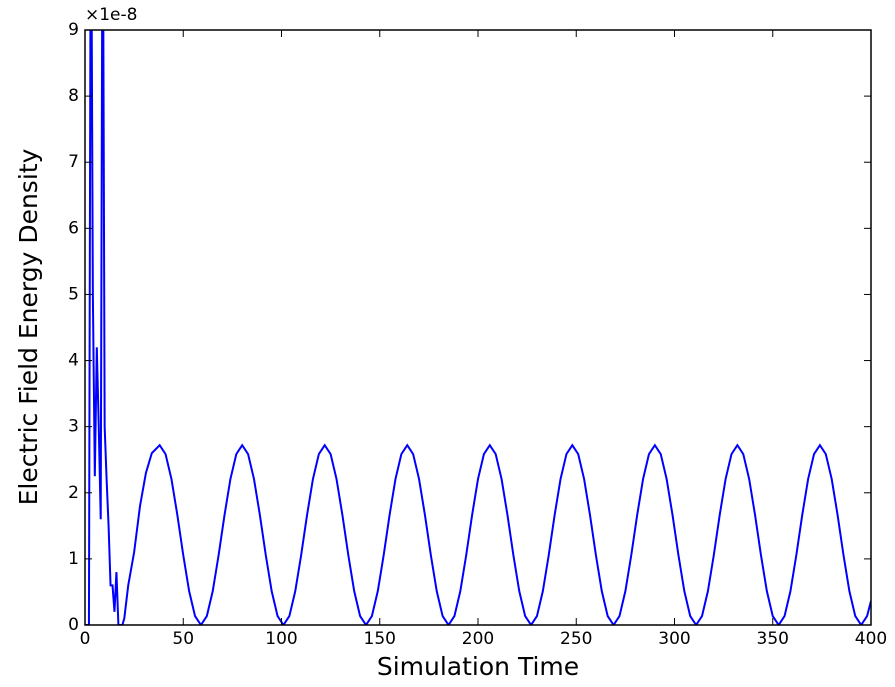 Image resolution: width=895 pixels, height=687 pixels. What do you see at coordinates (478, 666) in the screenshot?
I see `x-axis-label: Simulation Time` at bounding box center [478, 666].